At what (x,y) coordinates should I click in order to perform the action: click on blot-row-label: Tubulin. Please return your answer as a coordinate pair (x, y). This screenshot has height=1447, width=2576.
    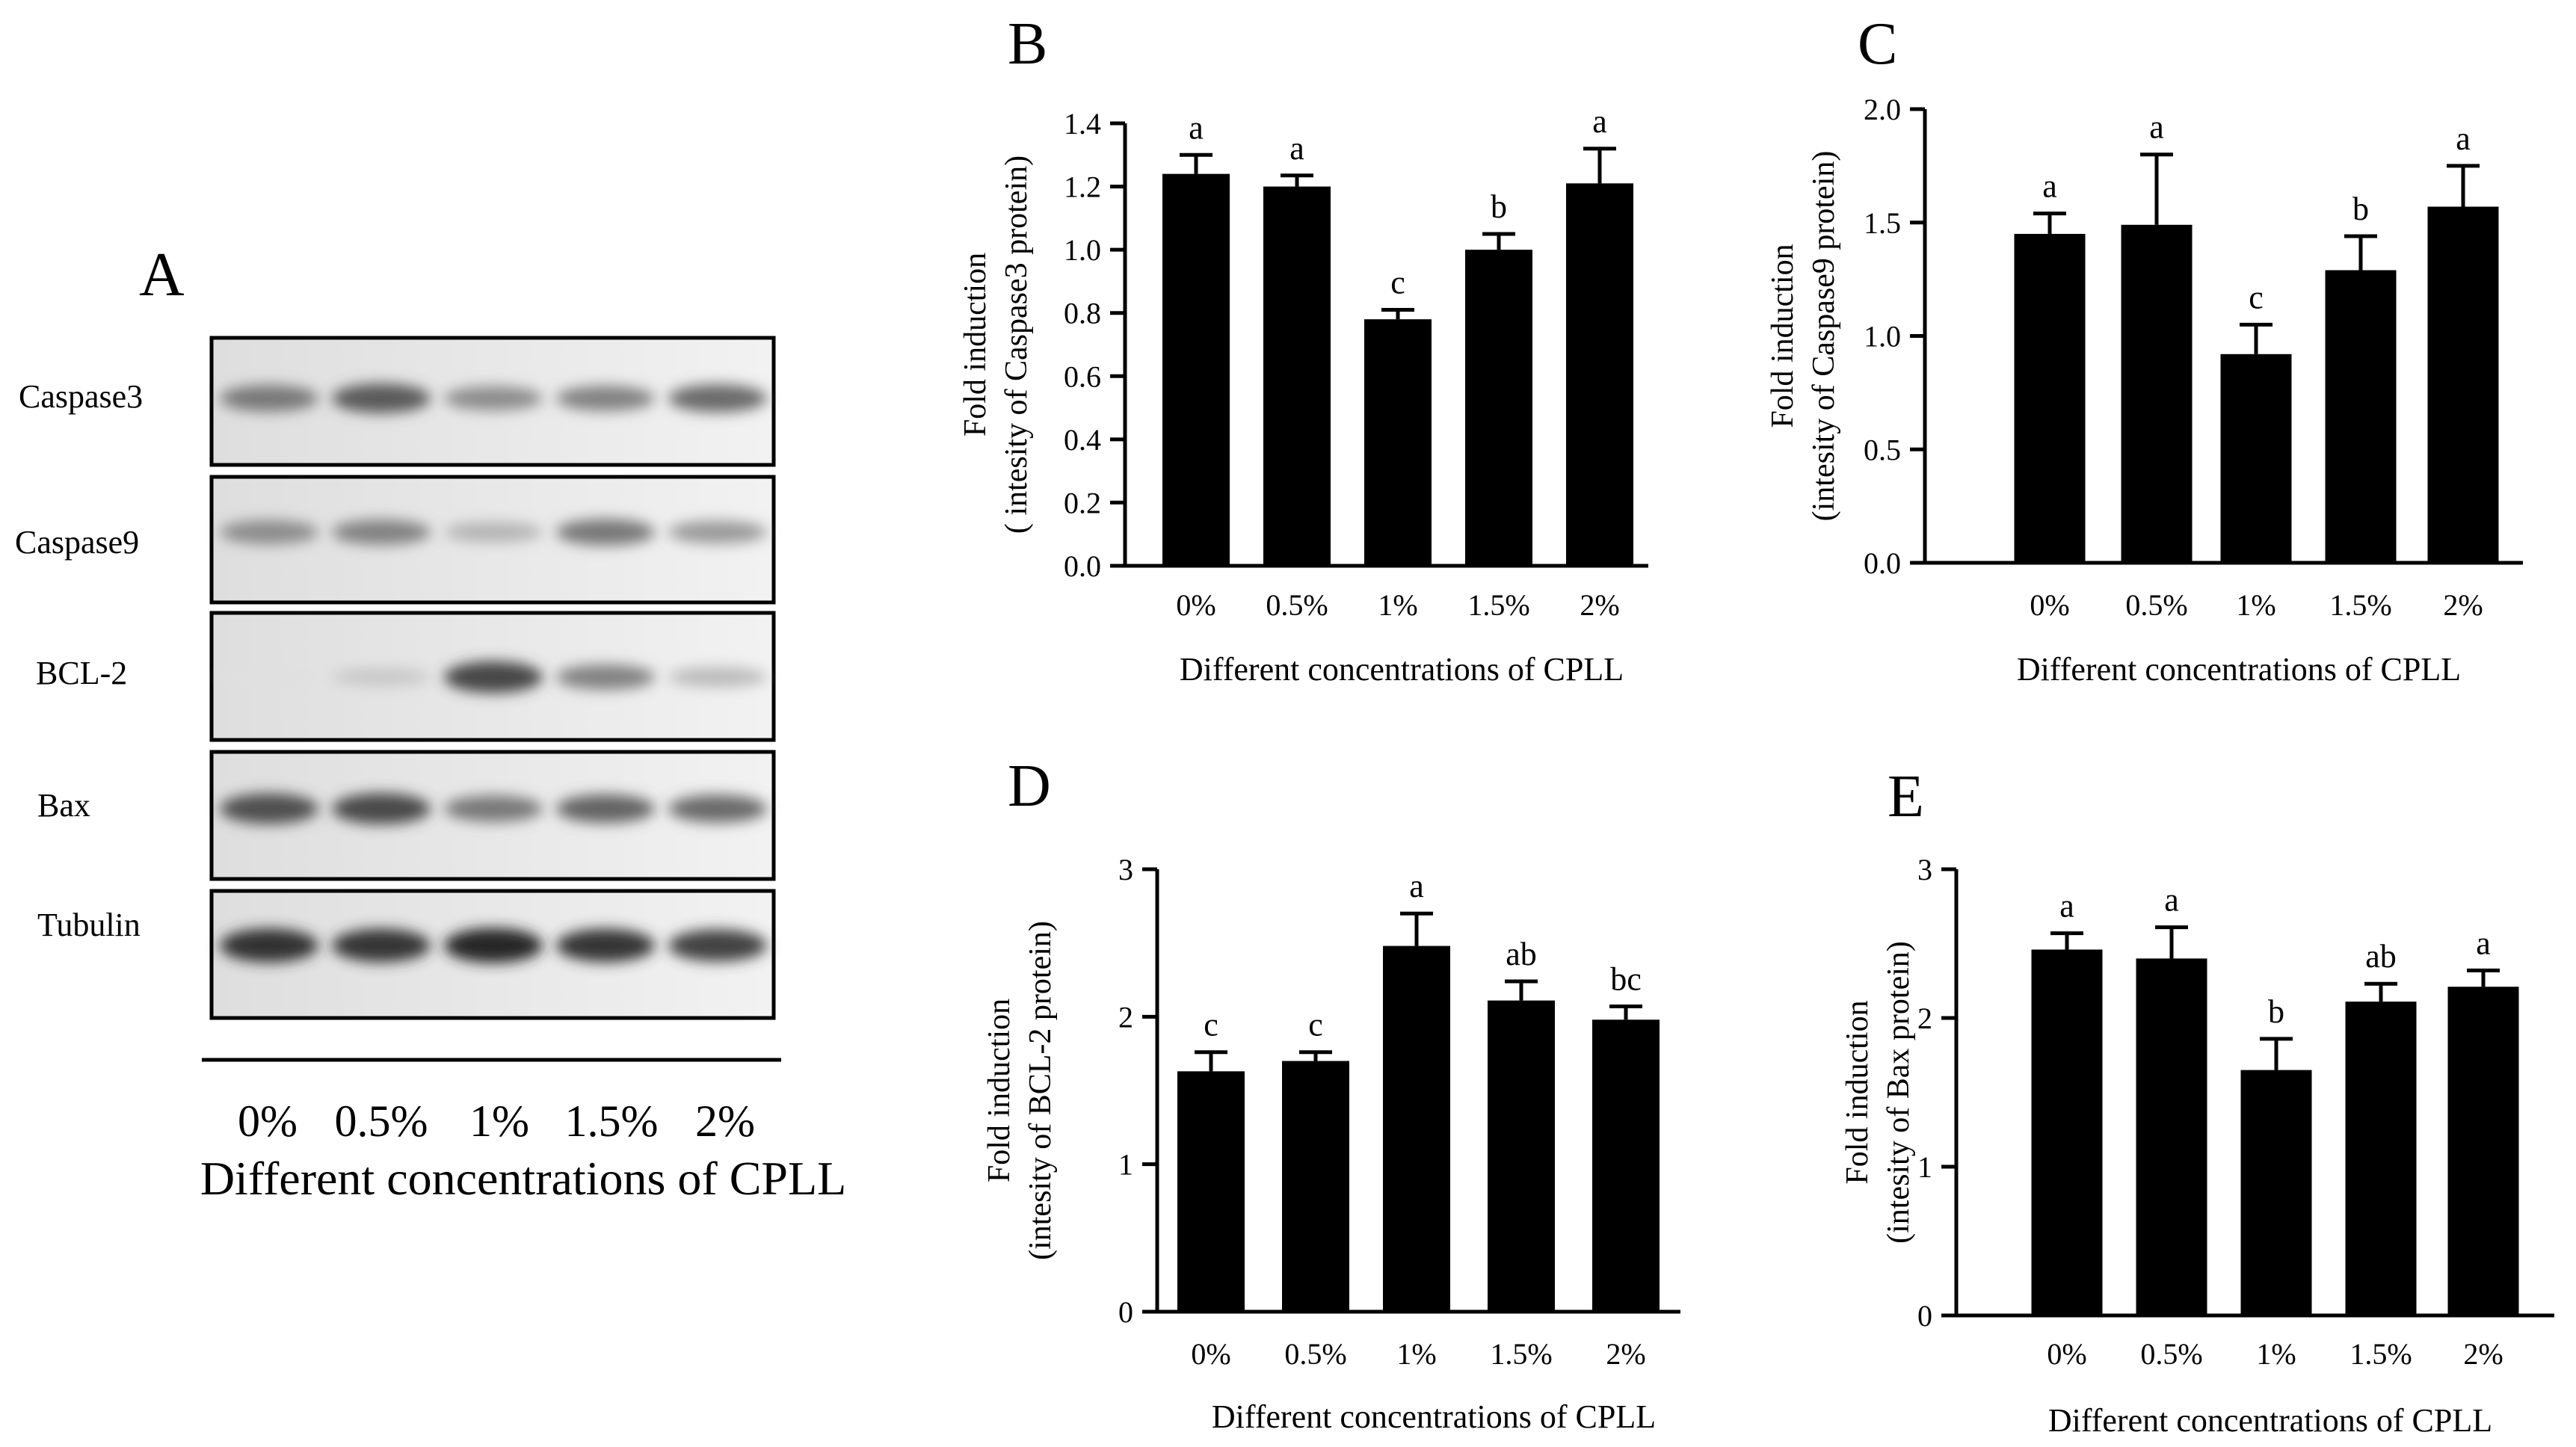
    Looking at the image, I should click on (89, 925).